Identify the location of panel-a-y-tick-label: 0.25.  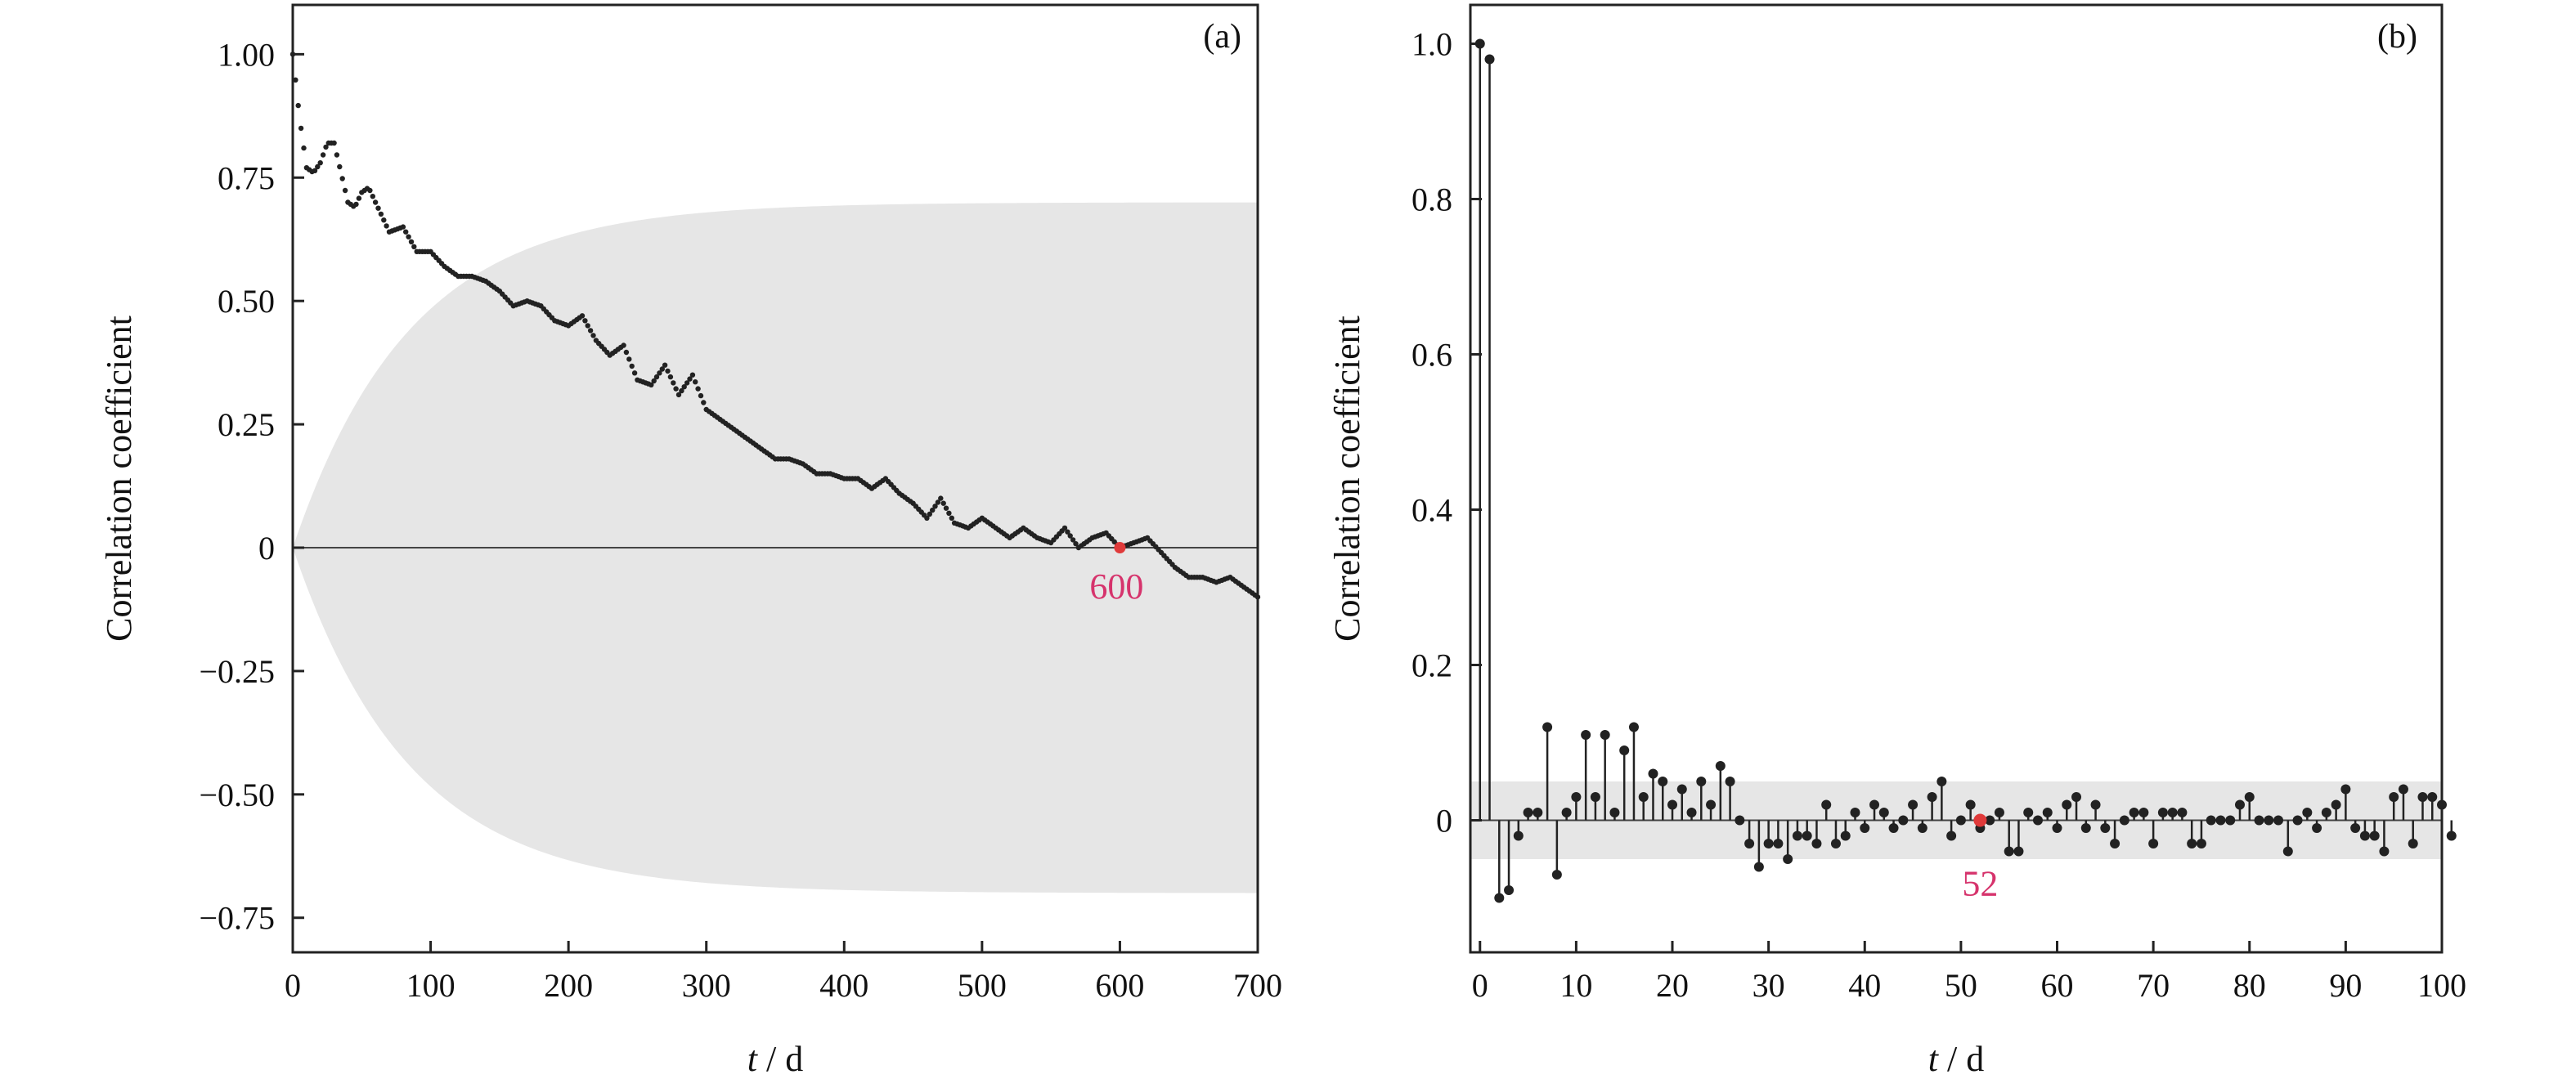
(247, 424).